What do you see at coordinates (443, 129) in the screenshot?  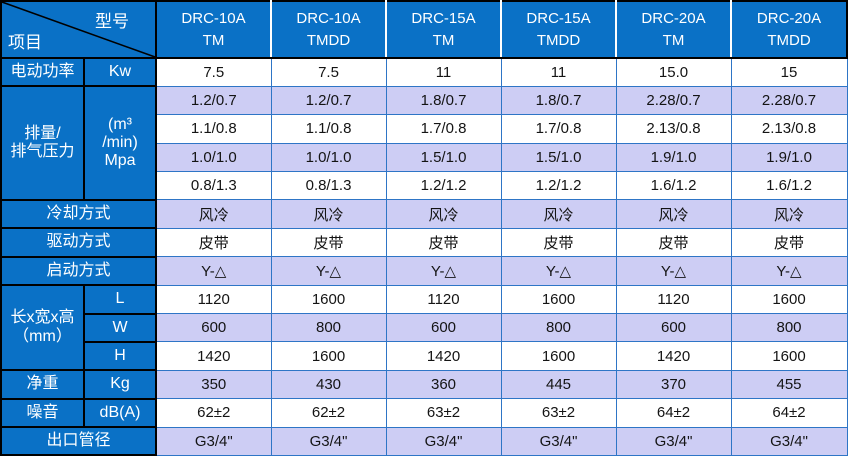 I see `data-cell: 1.7/0.8` at bounding box center [443, 129].